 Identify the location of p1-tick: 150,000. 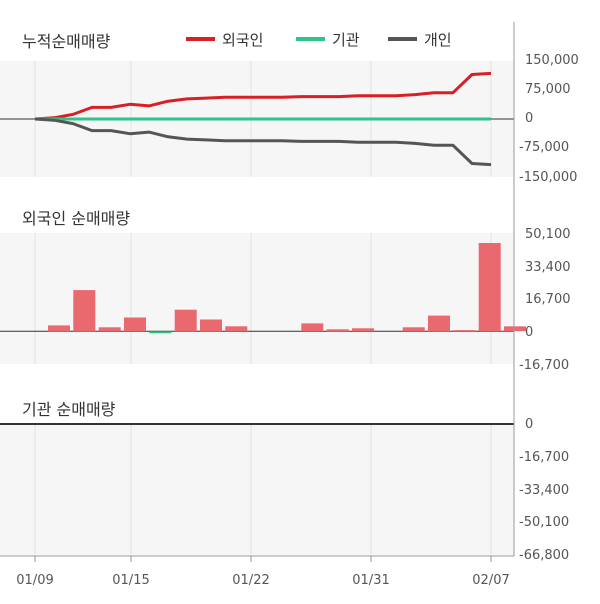
(552, 60).